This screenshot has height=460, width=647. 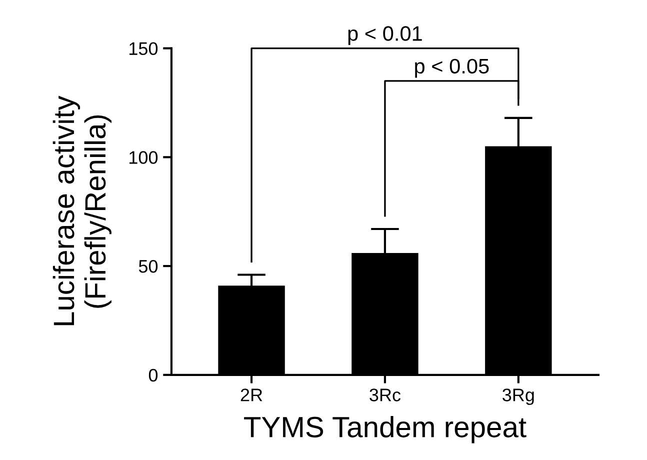 What do you see at coordinates (385, 430) in the screenshot?
I see `x-axis-title: TYMS Tandem repeat` at bounding box center [385, 430].